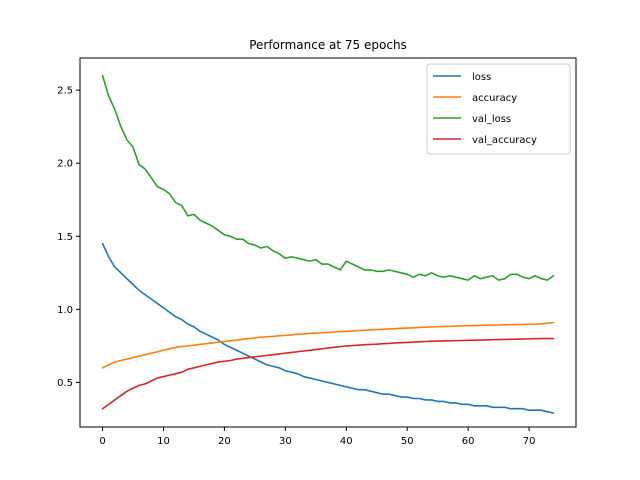 The height and width of the screenshot is (480, 640). What do you see at coordinates (65, 91) in the screenshot?
I see `y-tick-label: 2.5` at bounding box center [65, 91].